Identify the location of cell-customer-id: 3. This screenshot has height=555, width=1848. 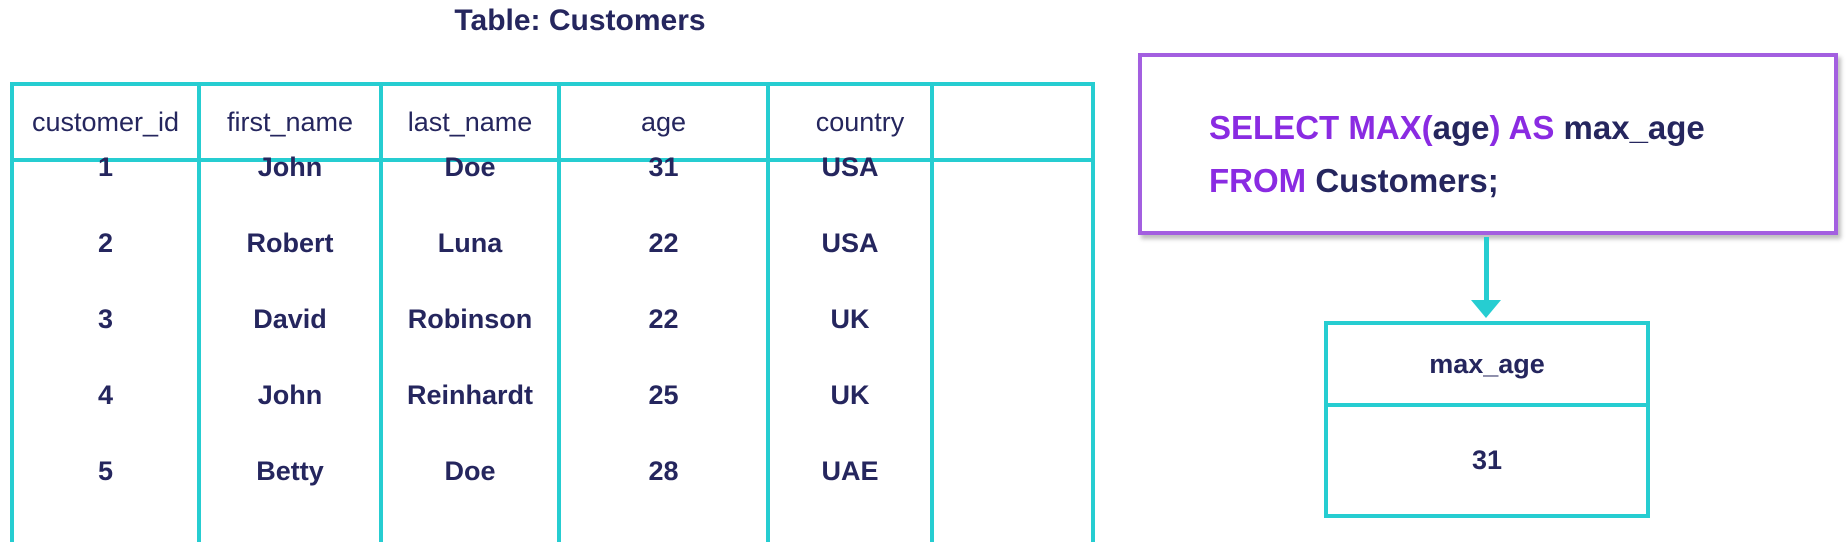
(105, 318).